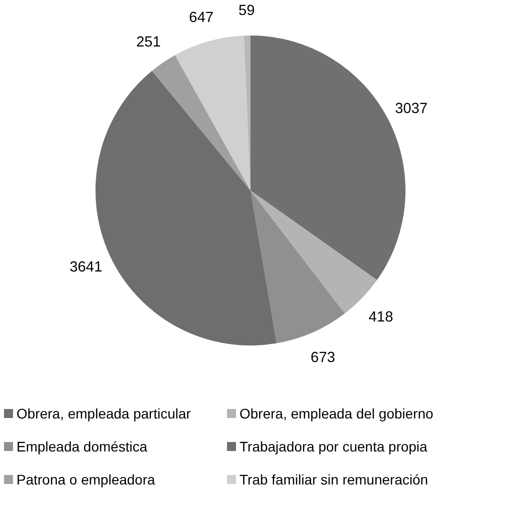 This screenshot has height=506, width=507. Describe the element at coordinates (334, 480) in the screenshot. I see `legend-label: Trab familiar sin remuneración` at that location.